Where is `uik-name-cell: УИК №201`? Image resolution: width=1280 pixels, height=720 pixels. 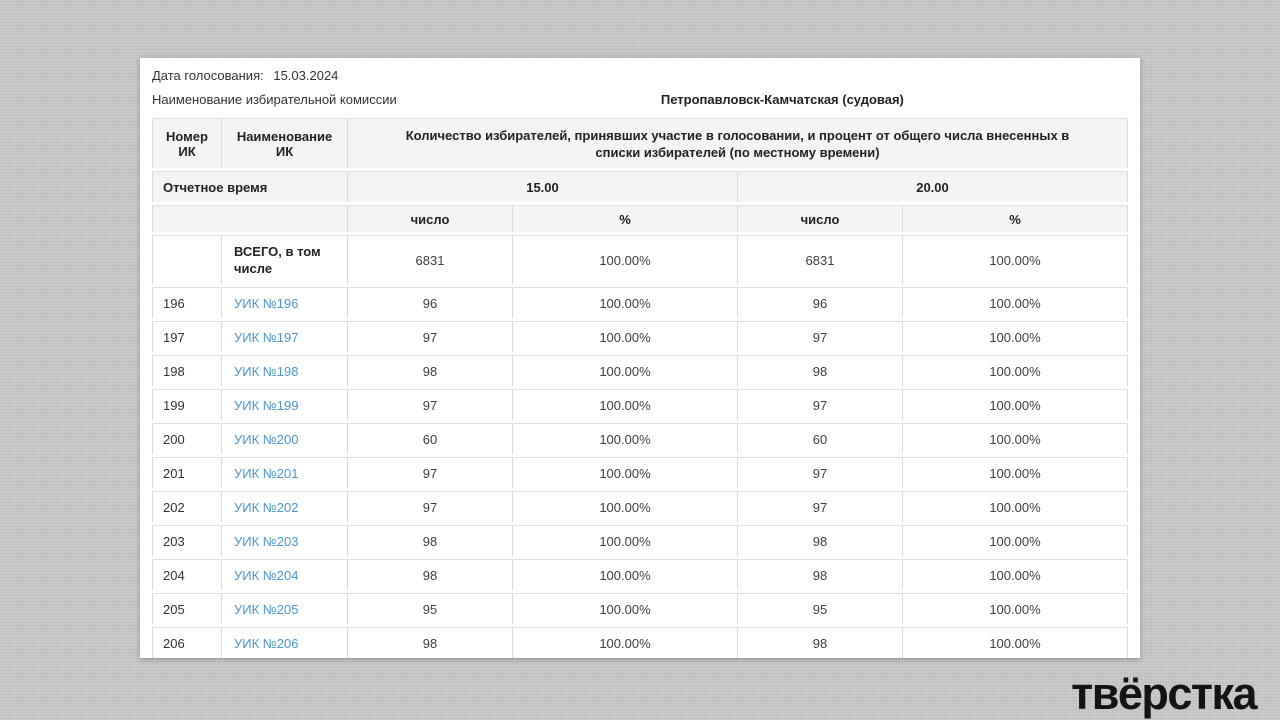 uik-name-cell: УИК №201 is located at coordinates (285, 472).